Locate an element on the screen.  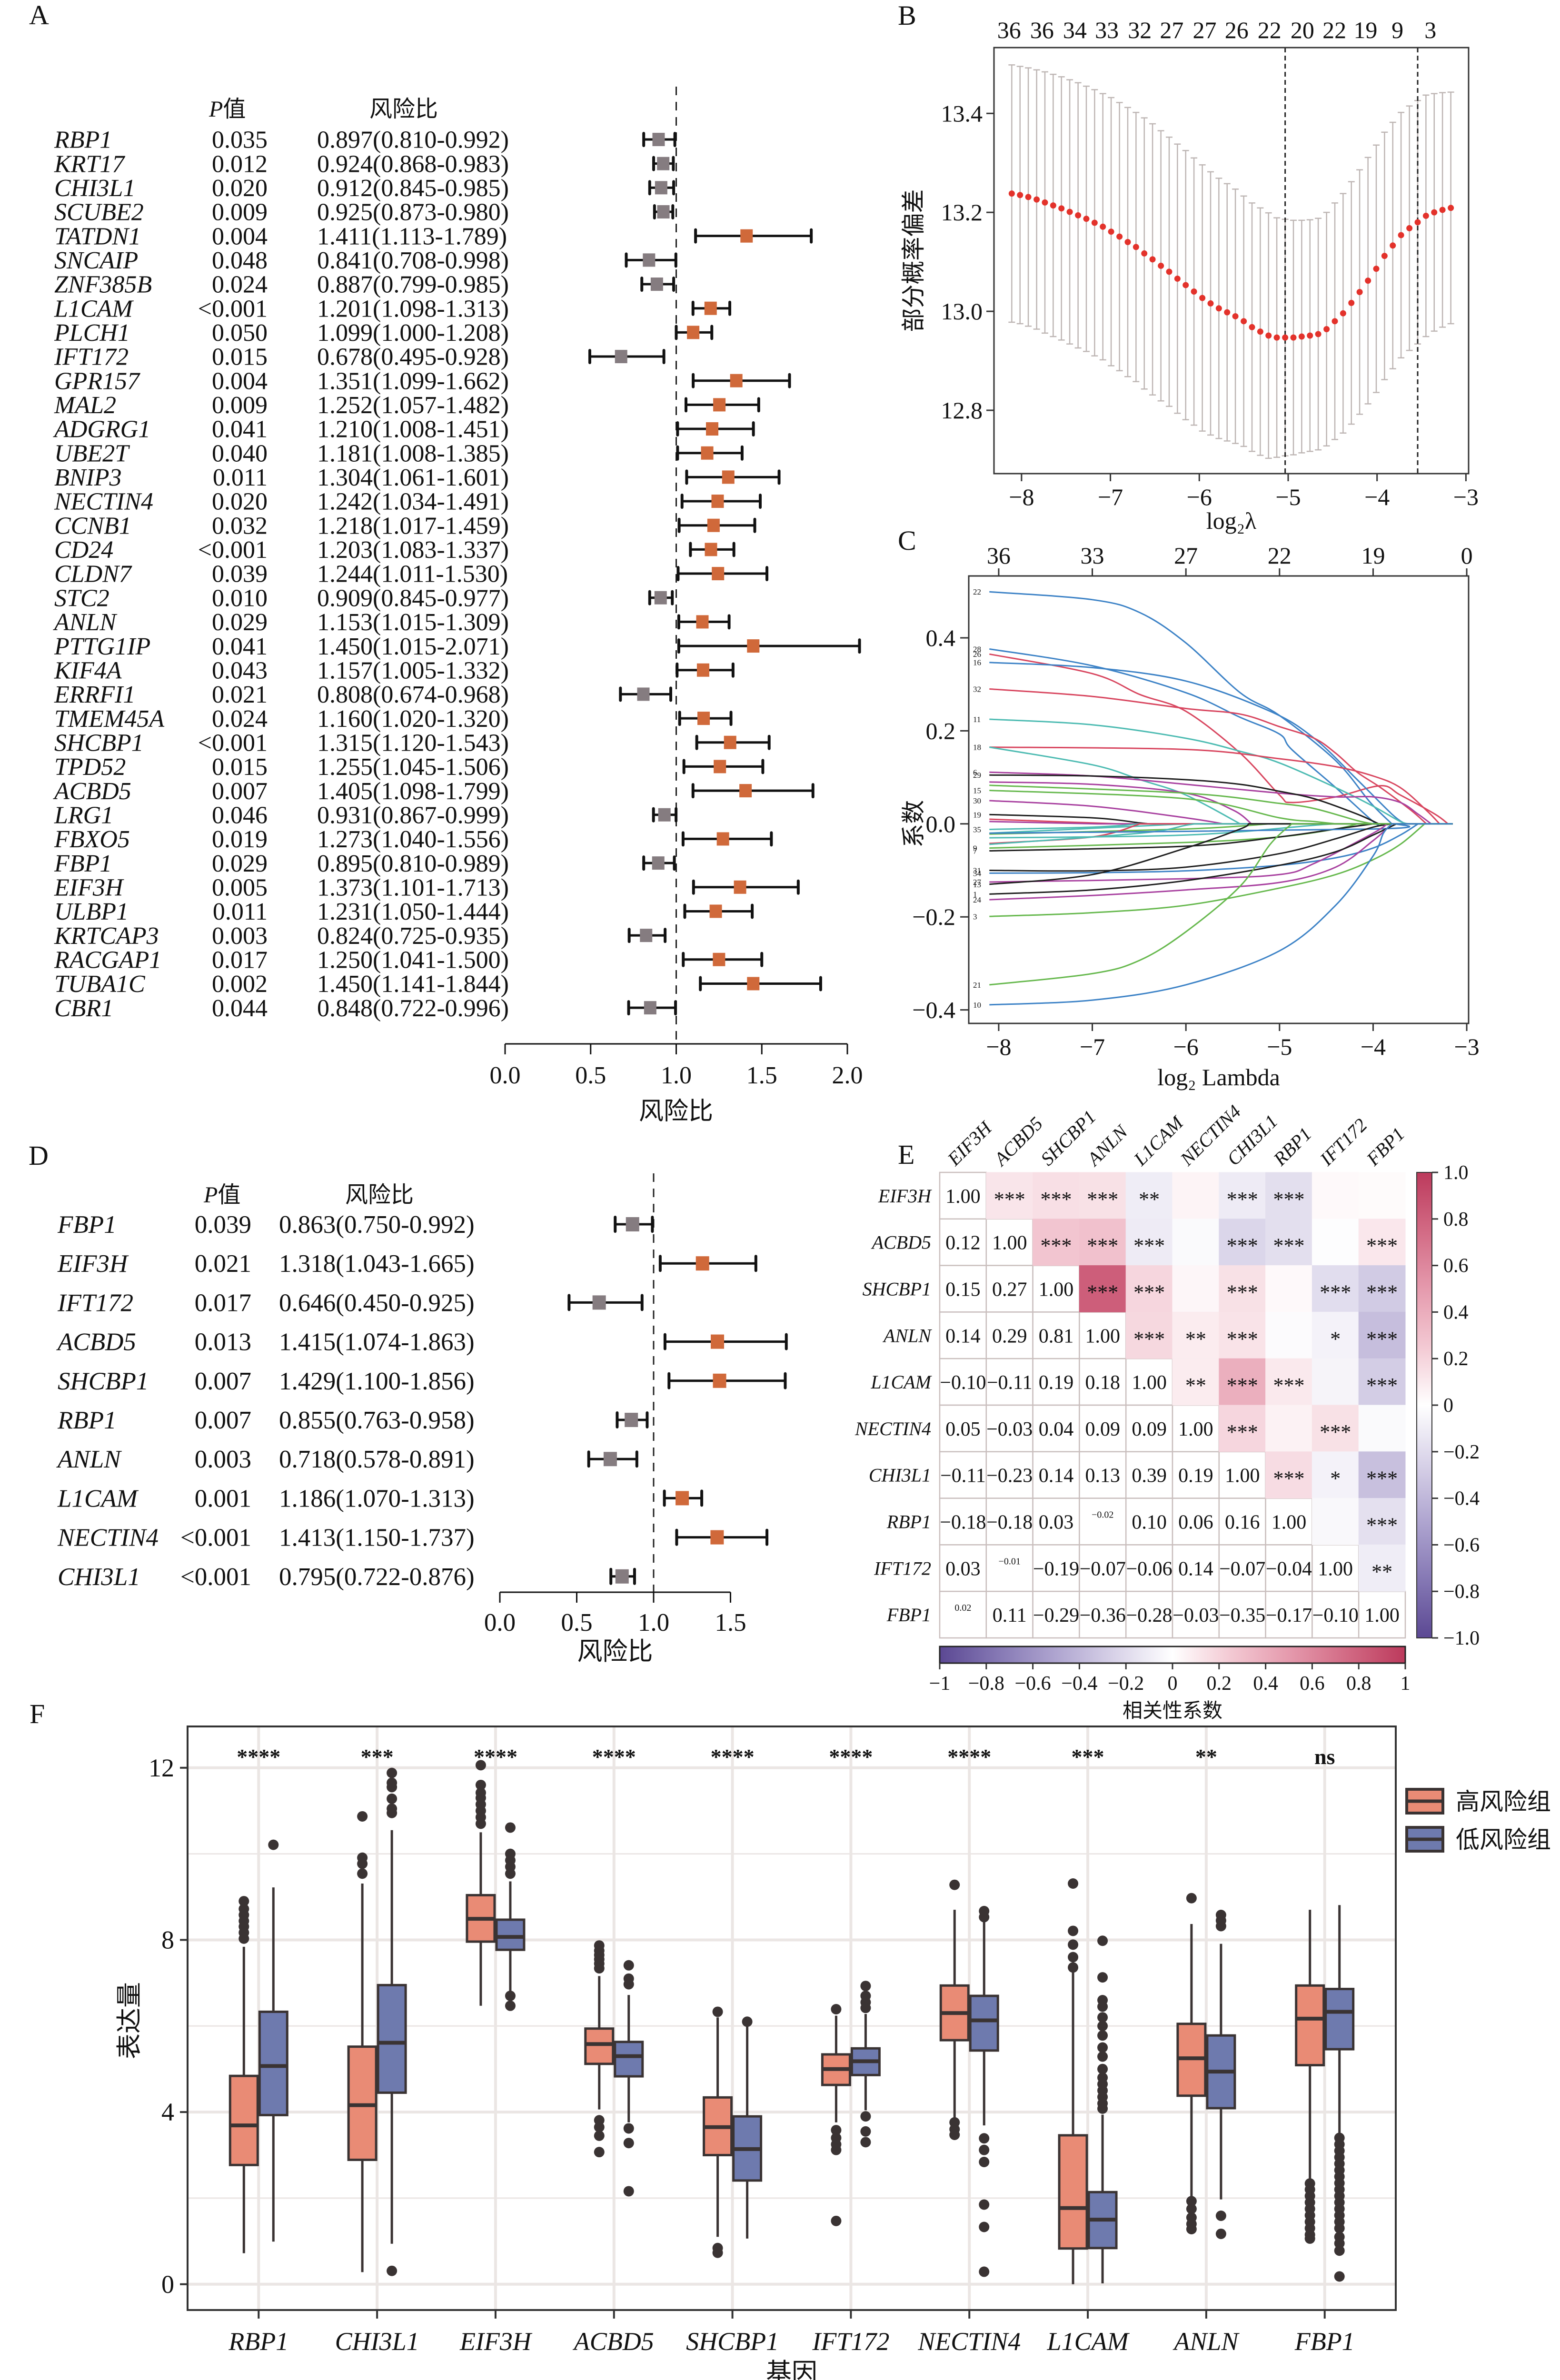
hazard-ratio-ci-text: 0.924(0.868-0.983) is located at coordinates (413, 164).